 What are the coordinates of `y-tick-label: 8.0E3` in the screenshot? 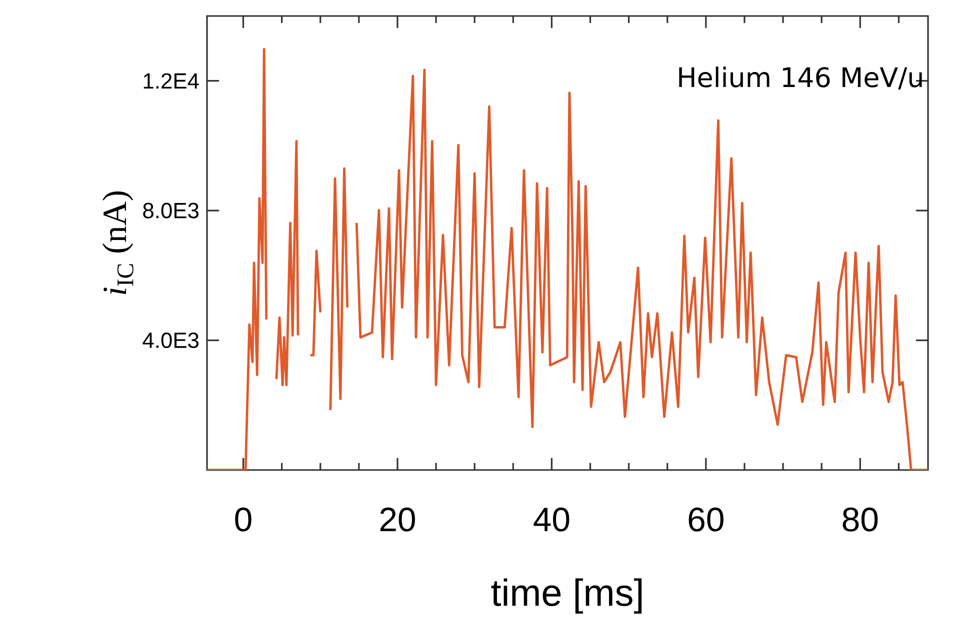 It's located at (171, 210).